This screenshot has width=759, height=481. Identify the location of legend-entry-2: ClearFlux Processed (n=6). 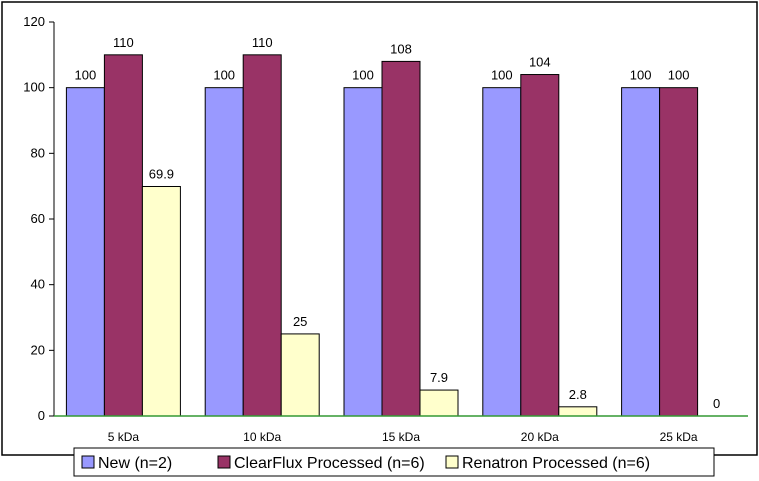
(329, 463).